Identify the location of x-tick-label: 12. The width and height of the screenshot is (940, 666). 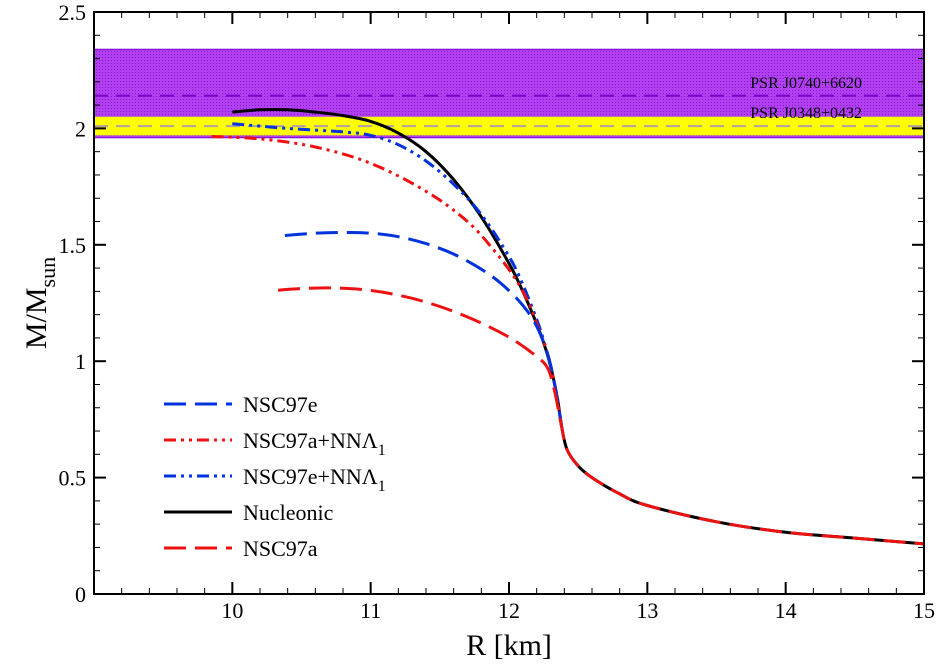
(509, 610).